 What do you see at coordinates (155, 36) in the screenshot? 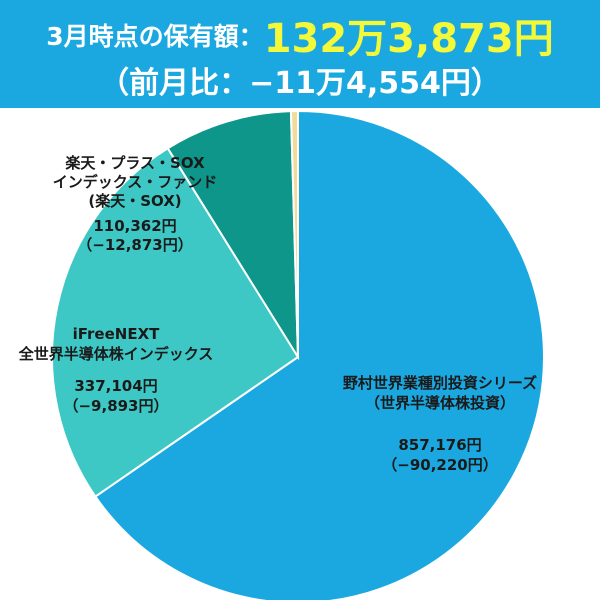
I see `total-label: 3月時点の保有額：` at bounding box center [155, 36].